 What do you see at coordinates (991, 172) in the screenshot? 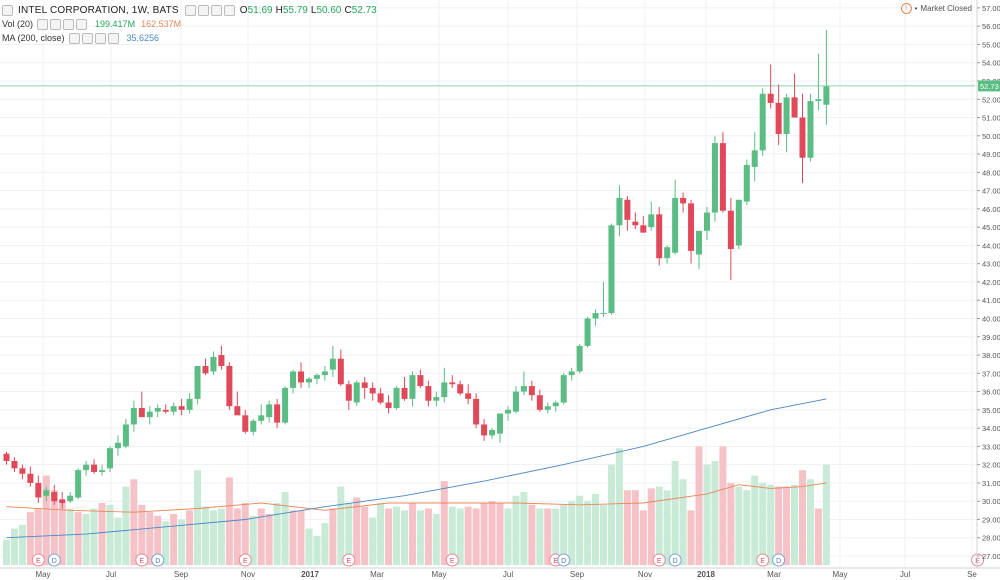
I see `y-tick-label: 48.00` at bounding box center [991, 172].